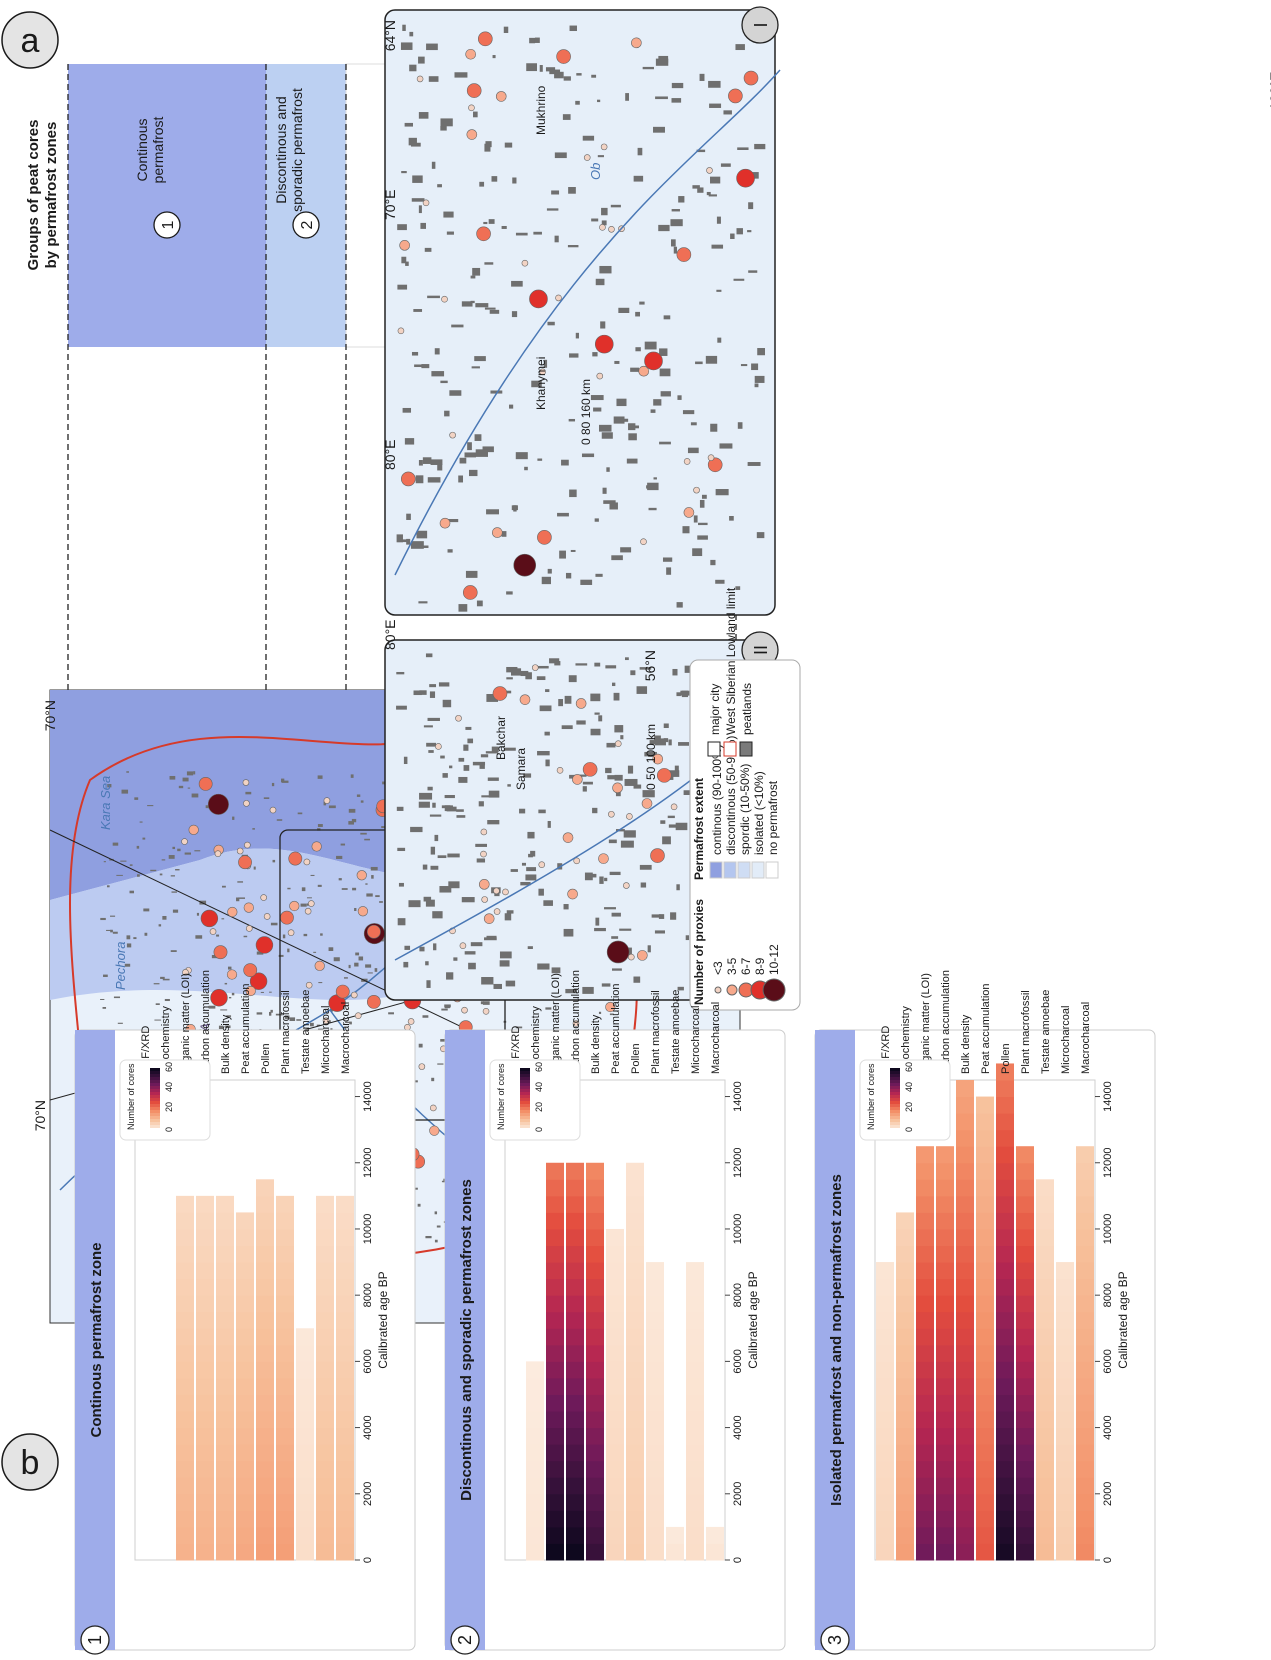  What do you see at coordinates (986, 1029) in the screenshot?
I see `row-label-5: Peat accumulation` at bounding box center [986, 1029].